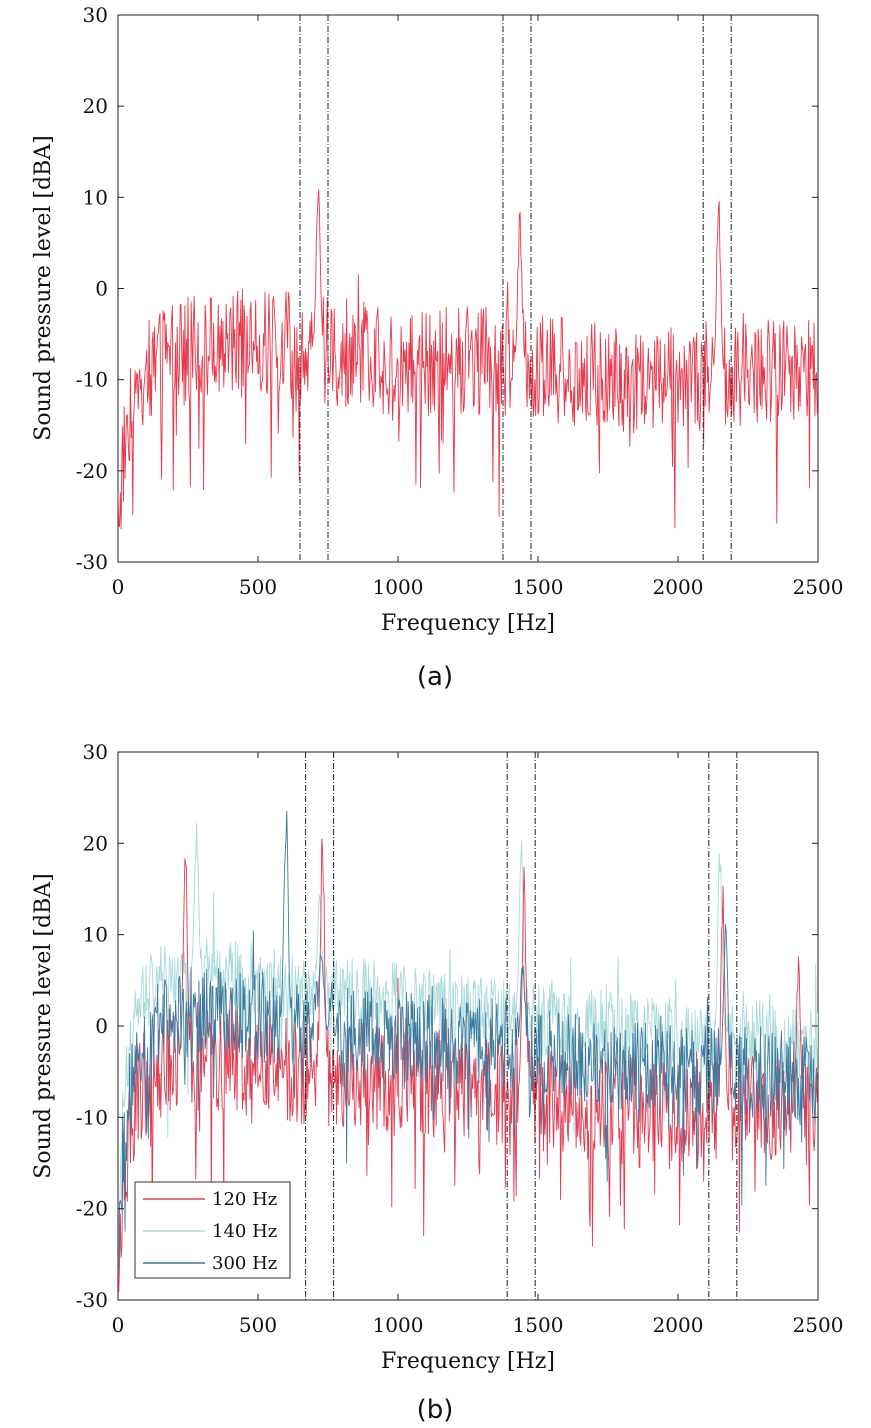 This screenshot has width=871, height=1428. Describe the element at coordinates (244, 1263) in the screenshot. I see `legend-label-300hz: 300 Hz` at that location.